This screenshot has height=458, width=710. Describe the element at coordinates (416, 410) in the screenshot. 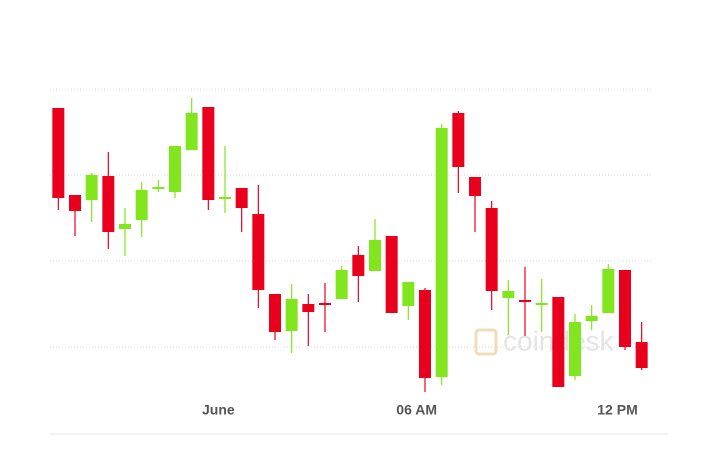

I see `x-tick-label: 06 AM` at that location.